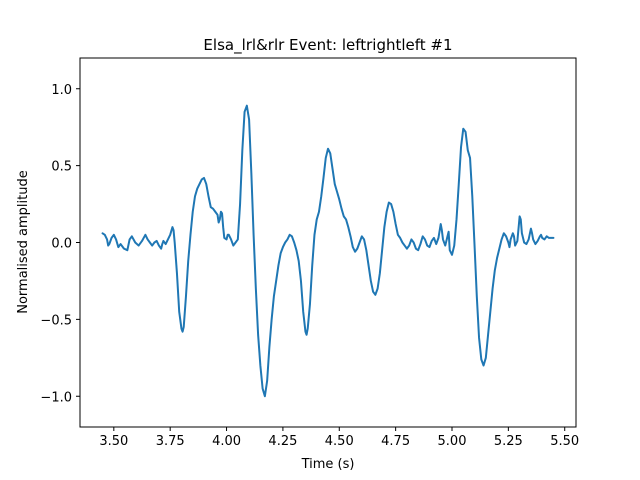  I want to click on x-axis: 3.50 3.75 4.00 4.25 4.50 4.75 5.00 5.25 5.50, so click(339, 438).